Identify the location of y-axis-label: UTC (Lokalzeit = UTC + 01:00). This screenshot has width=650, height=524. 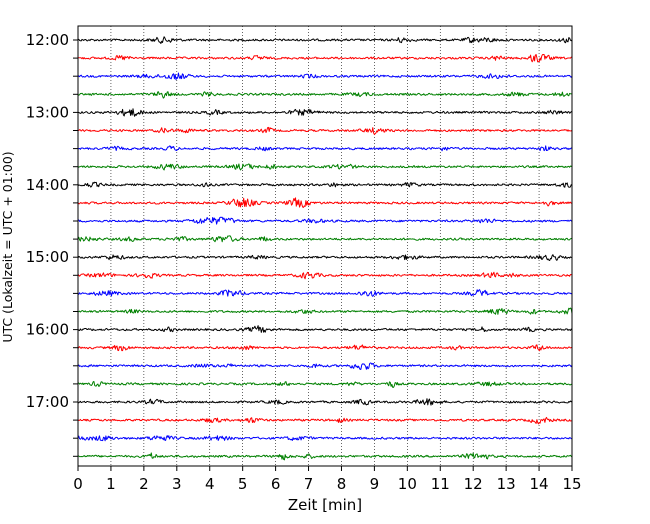
(7, 246).